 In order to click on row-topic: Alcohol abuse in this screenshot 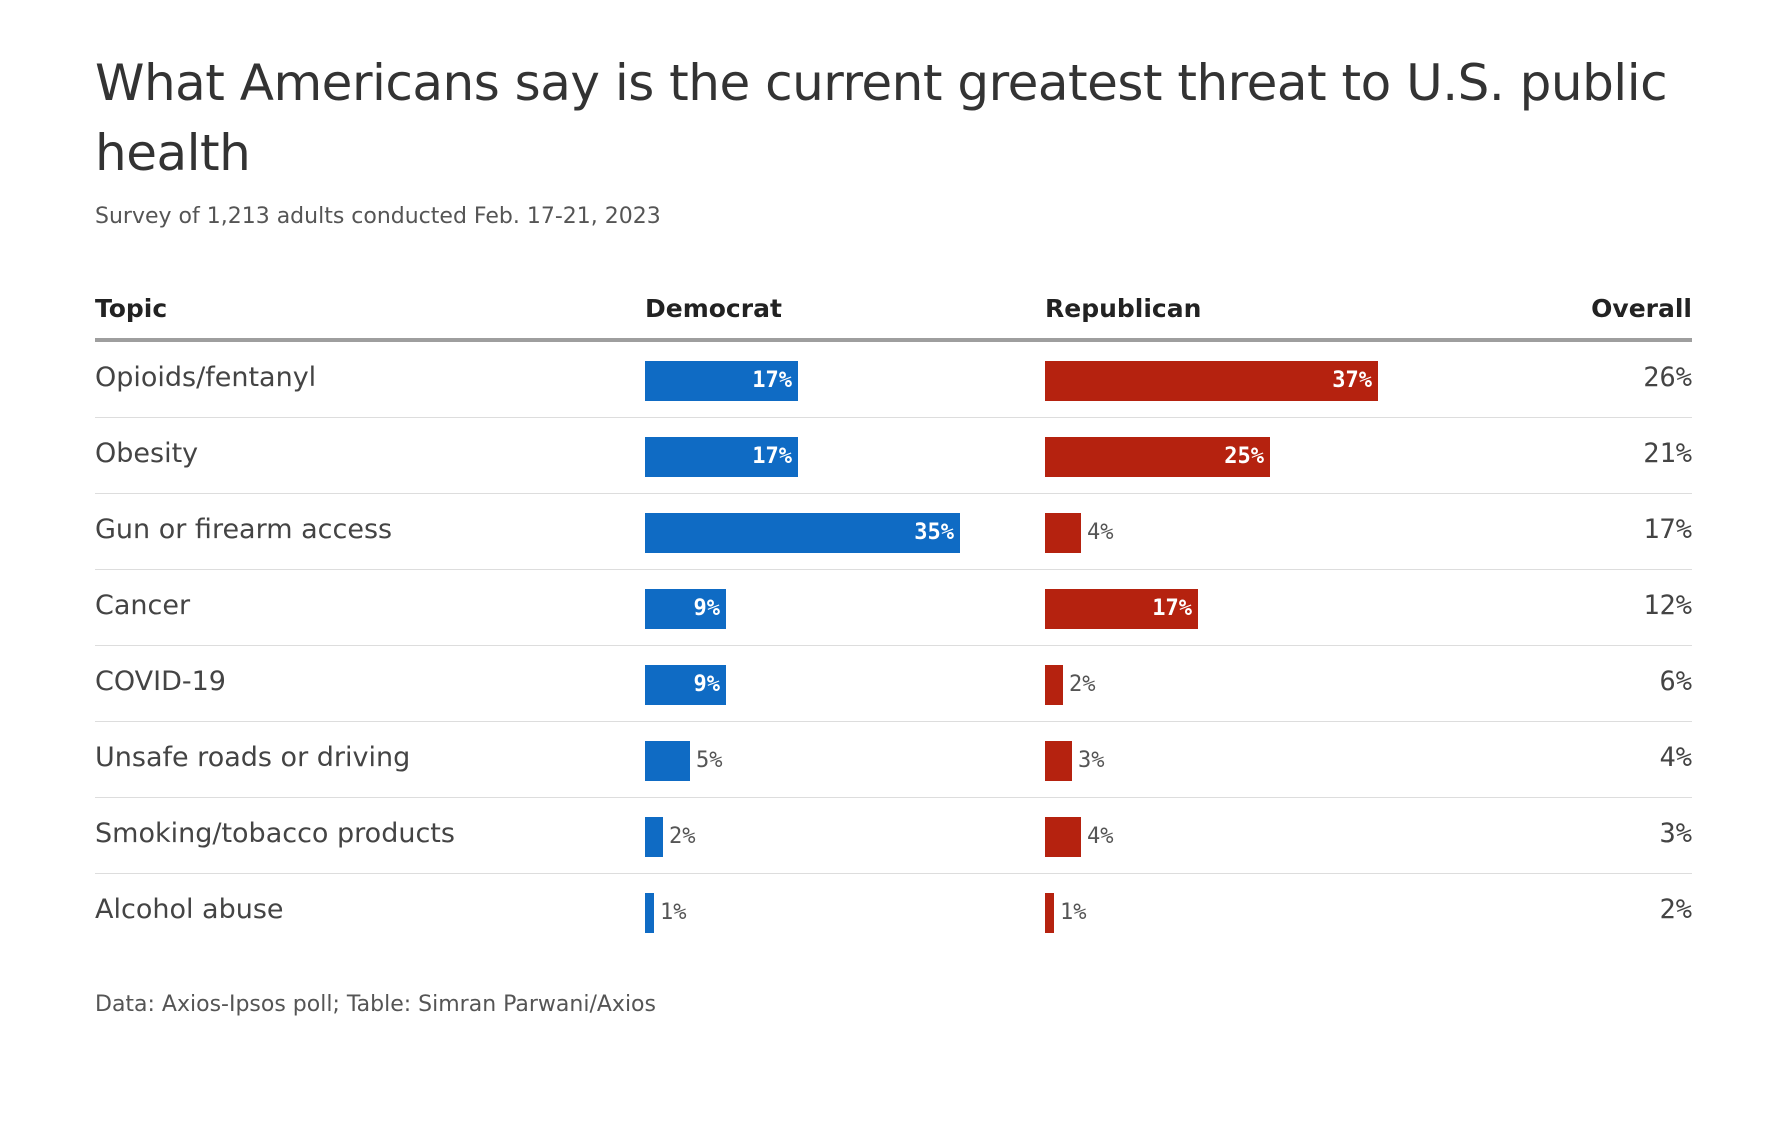, I will do `click(189, 909)`.